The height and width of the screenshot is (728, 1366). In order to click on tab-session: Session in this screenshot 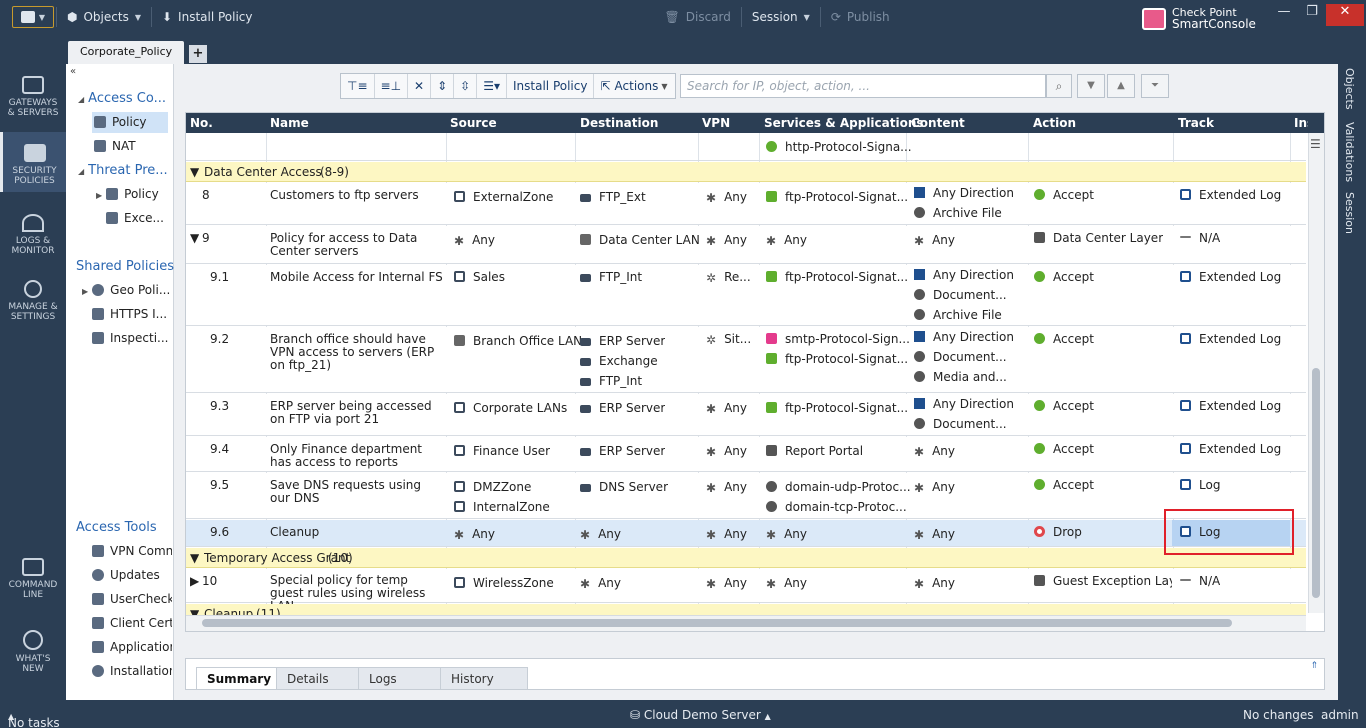, I will do `click(1349, 213)`.